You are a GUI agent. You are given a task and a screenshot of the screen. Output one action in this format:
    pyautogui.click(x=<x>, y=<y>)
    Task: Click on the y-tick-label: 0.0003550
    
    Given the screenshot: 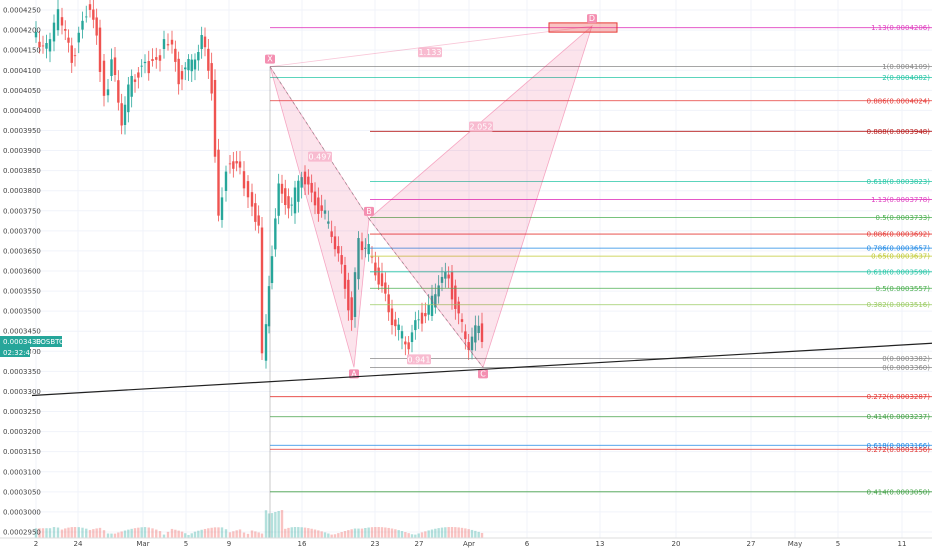 What is the action you would take?
    pyautogui.click(x=22, y=292)
    